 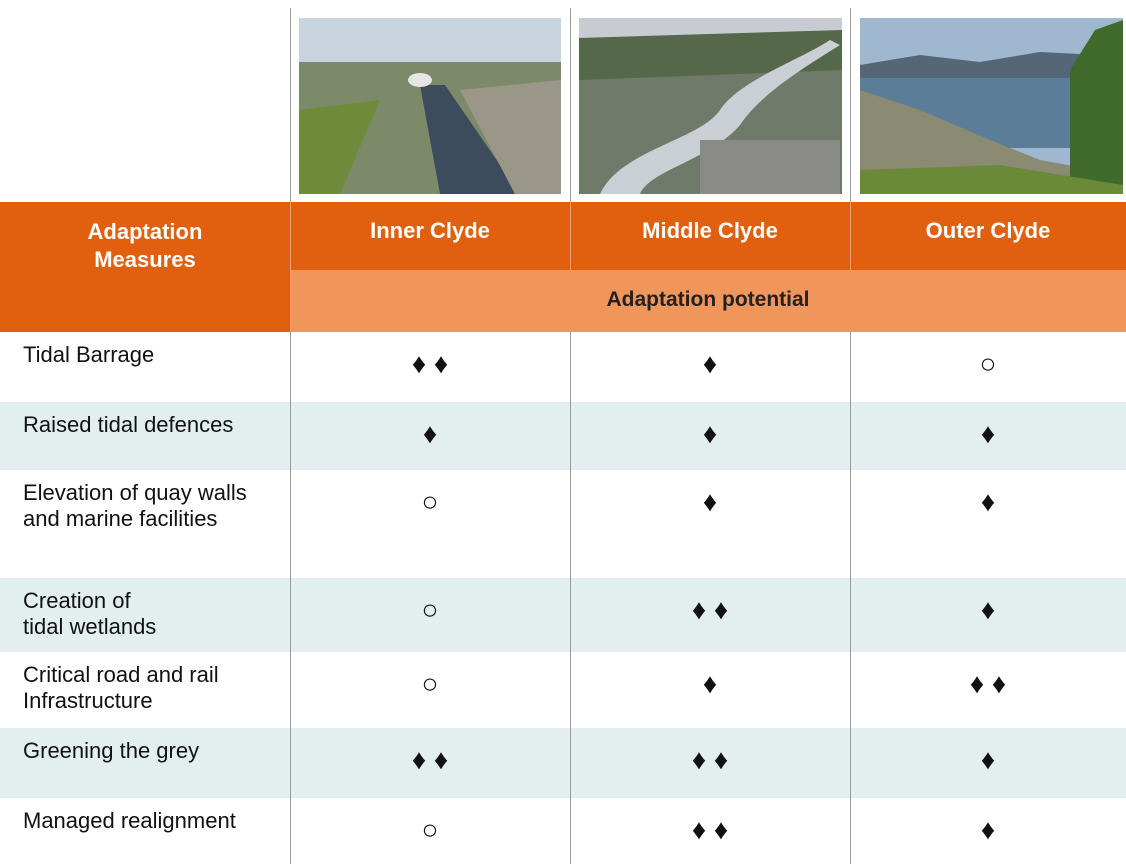 I want to click on photo-outer, so click(x=991, y=106).